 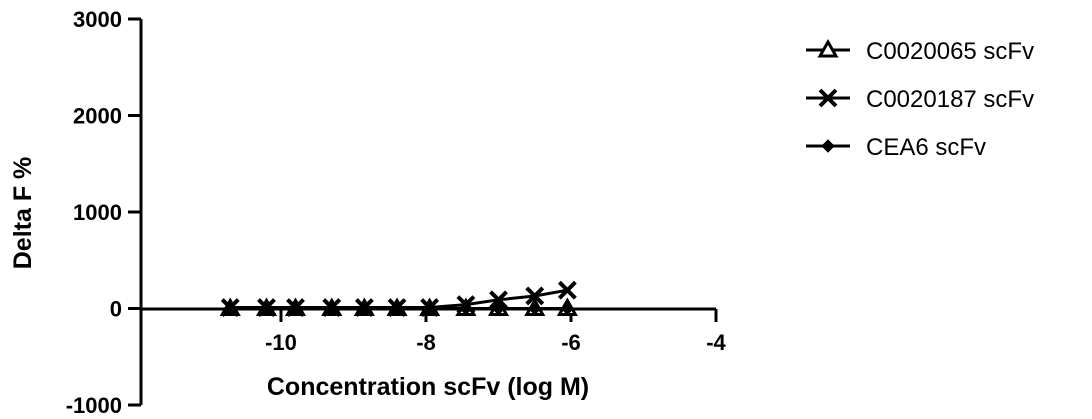 I want to click on x-axis: -10 -8 -6 -4 Concentration scFv (log M), so click(x=434, y=354).